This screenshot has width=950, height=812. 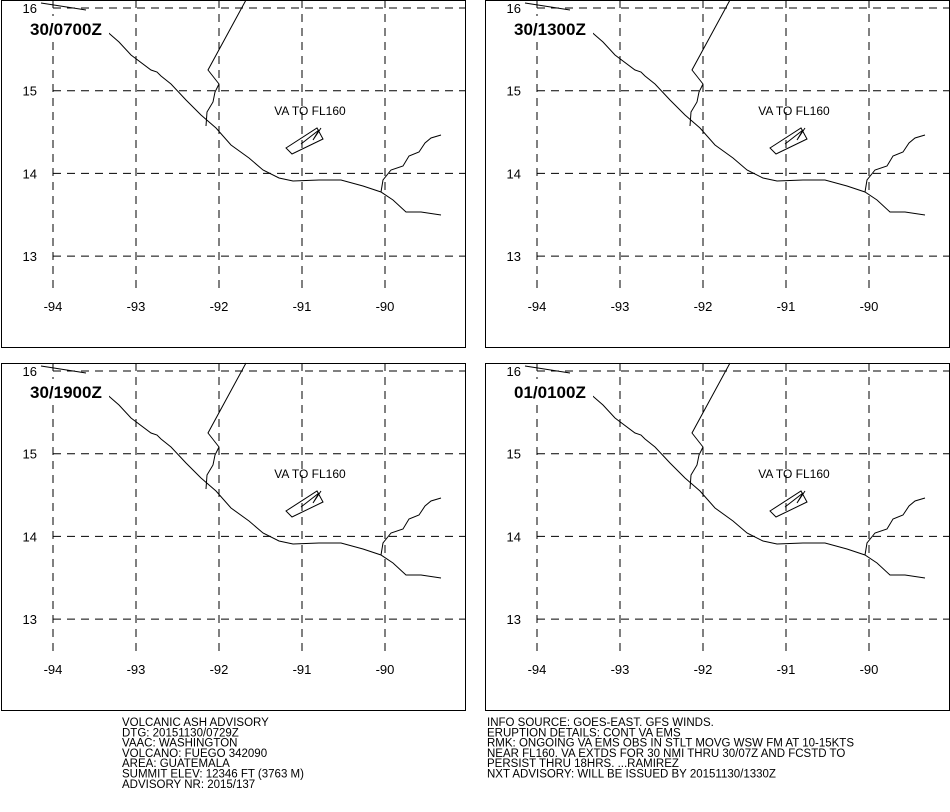 What do you see at coordinates (188, 785) in the screenshot?
I see `advisory-line: ADVISORY NR: 2015/137` at bounding box center [188, 785].